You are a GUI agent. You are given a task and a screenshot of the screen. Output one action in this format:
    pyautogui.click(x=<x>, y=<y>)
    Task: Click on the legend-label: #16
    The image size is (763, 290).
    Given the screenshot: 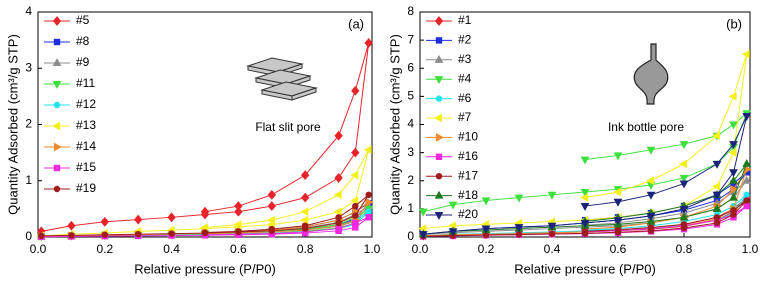 What is the action you would take?
    pyautogui.click(x=468, y=156)
    